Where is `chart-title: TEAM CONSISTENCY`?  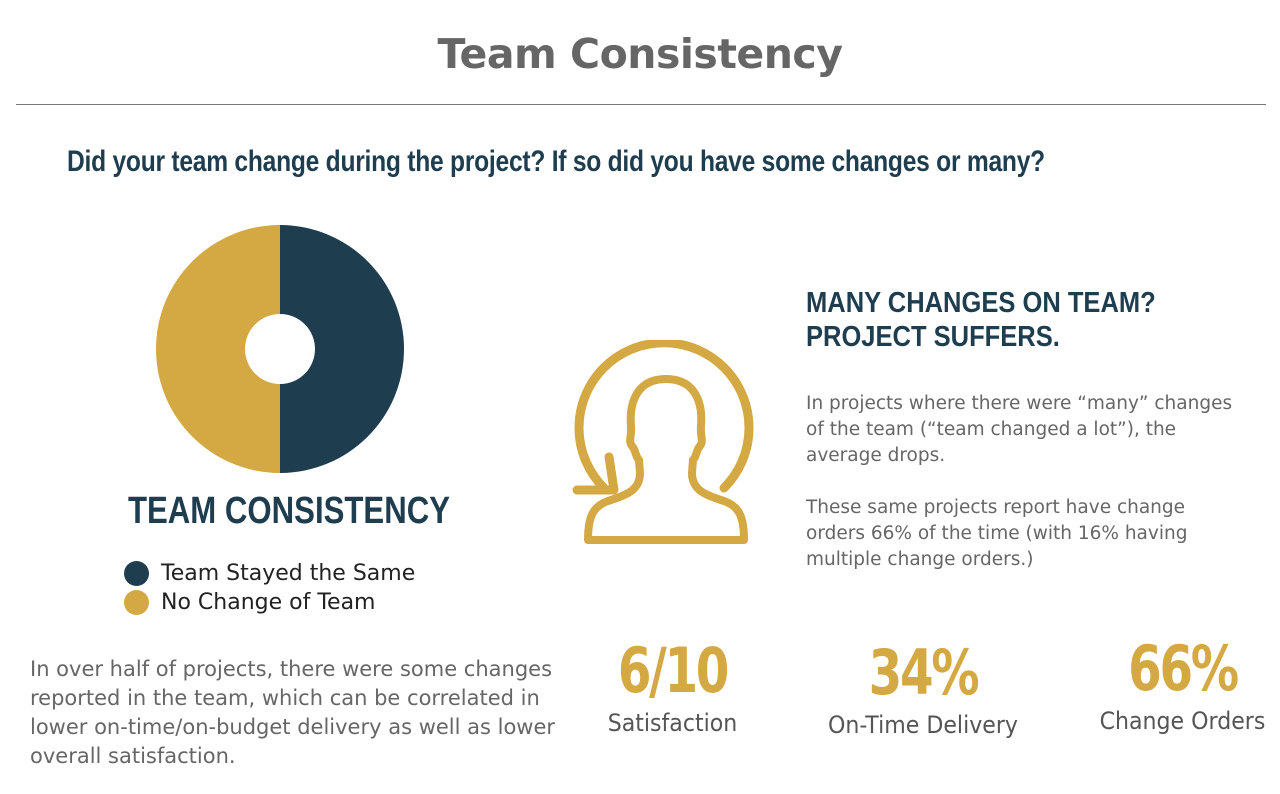
chart-title: TEAM CONSISTENCY is located at coordinates (289, 511).